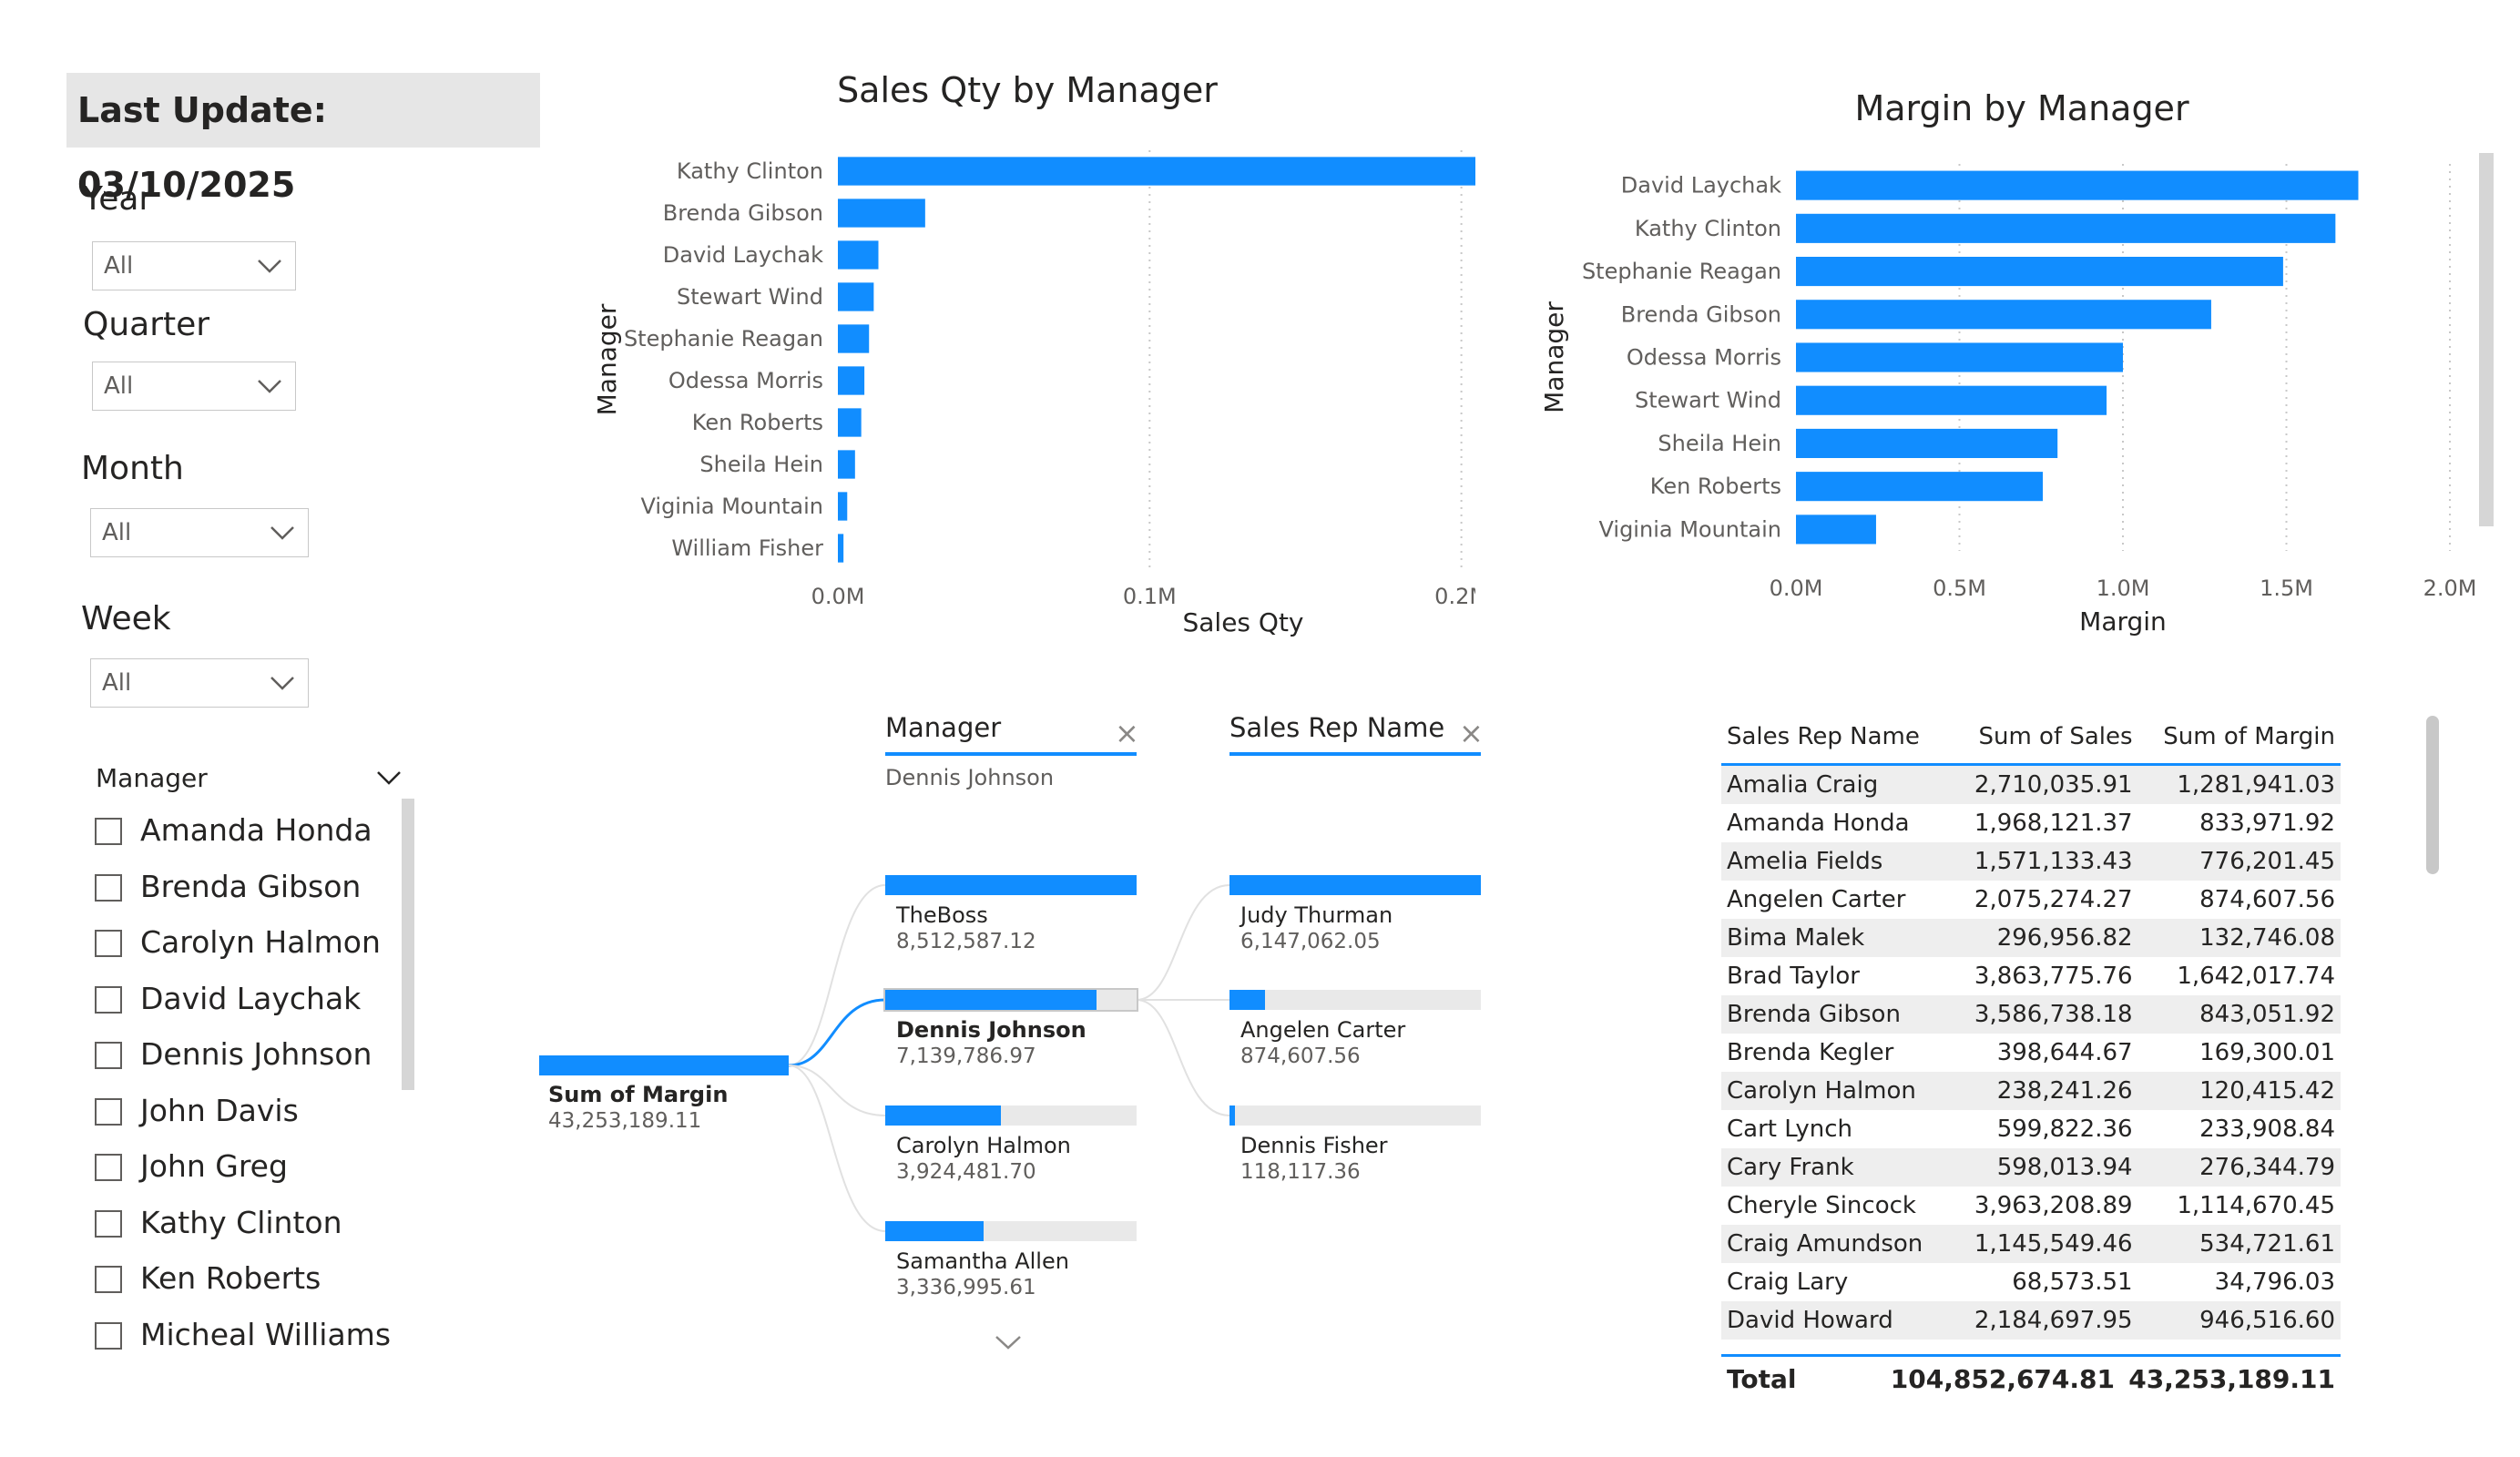 The height and width of the screenshot is (1457, 2520). What do you see at coordinates (194, 266) in the screenshot?
I see `year-dropdown: All` at bounding box center [194, 266].